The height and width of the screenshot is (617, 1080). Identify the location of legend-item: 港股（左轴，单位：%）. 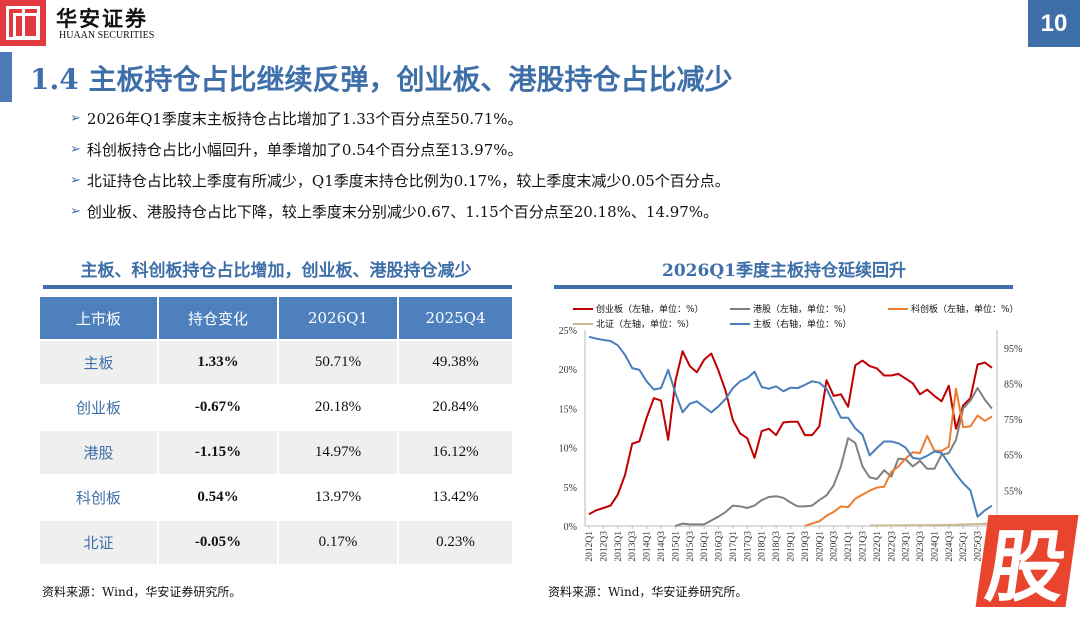
(791, 308).